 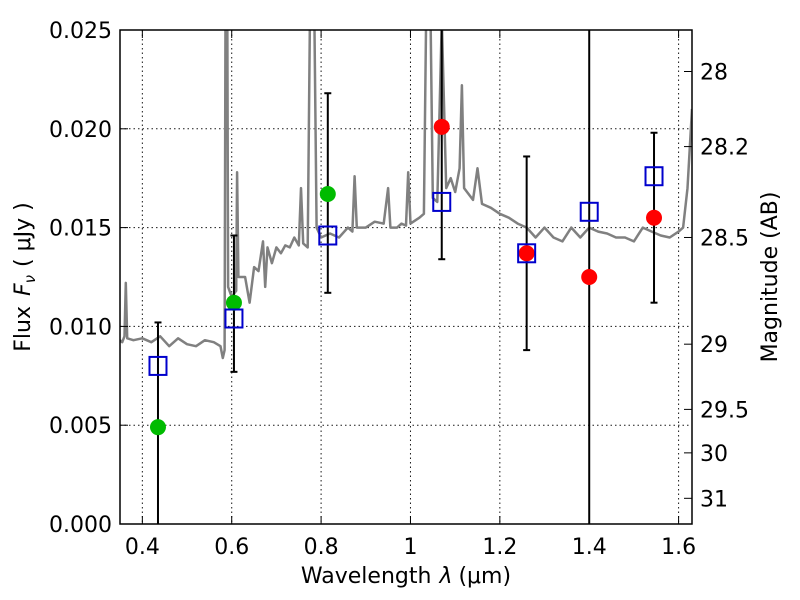 What do you see at coordinates (321, 547) in the screenshot?
I see `x-tick-label: 0.8` at bounding box center [321, 547].